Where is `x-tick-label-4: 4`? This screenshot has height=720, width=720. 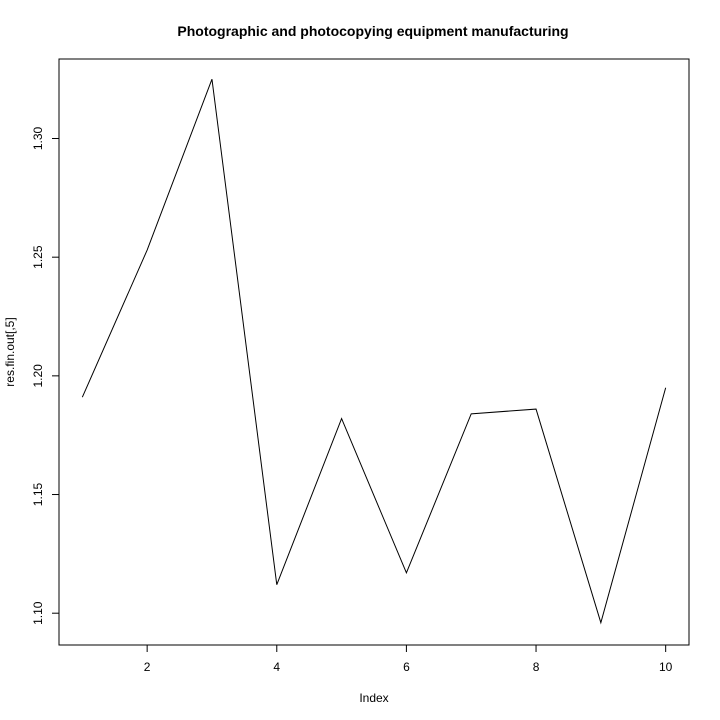
x-tick-label-4: 4 is located at coordinates (276, 667).